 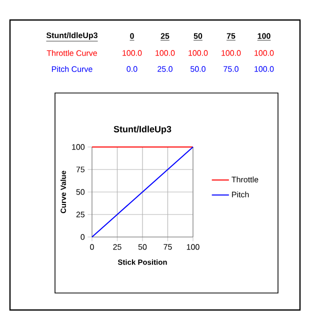 What do you see at coordinates (142, 192) in the screenshot?
I see `line-series` at bounding box center [142, 192].